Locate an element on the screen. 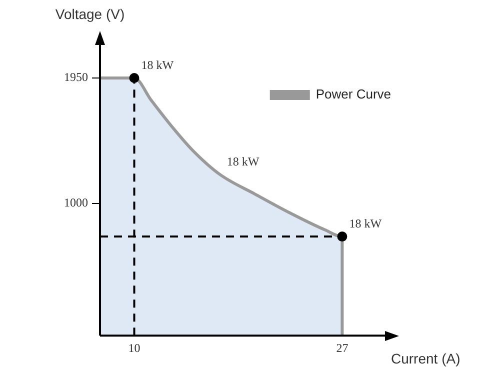 The width and height of the screenshot is (500, 367). legend-label: Power Curve is located at coordinates (354, 94).